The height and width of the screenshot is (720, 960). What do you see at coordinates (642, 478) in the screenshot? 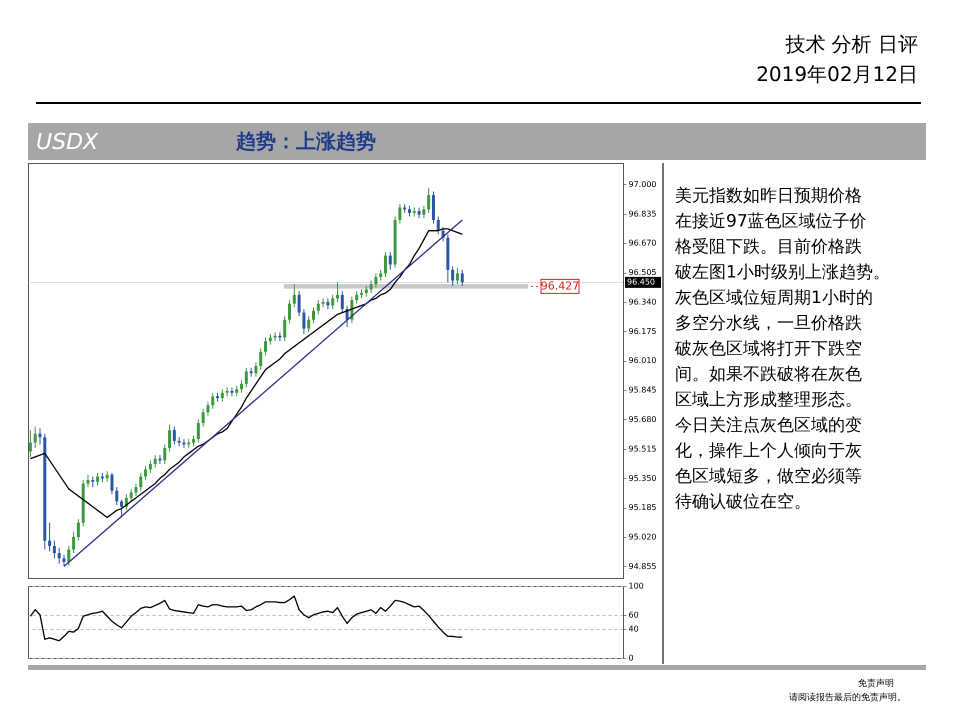
I see `y-tick-label: 95.350` at bounding box center [642, 478].